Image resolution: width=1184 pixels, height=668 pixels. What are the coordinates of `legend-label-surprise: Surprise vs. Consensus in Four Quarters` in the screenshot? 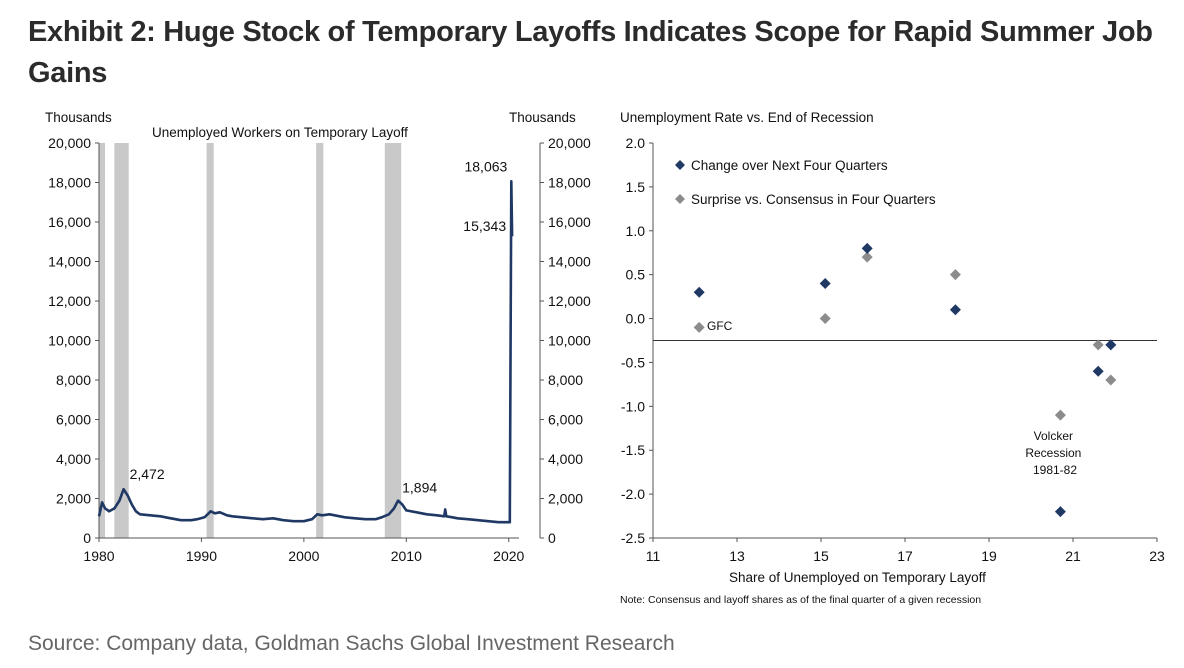 It's located at (813, 199).